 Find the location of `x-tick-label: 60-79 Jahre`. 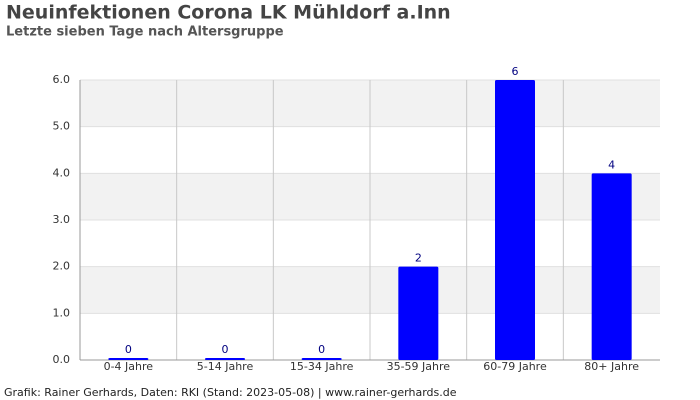

x-tick-label: 60-79 Jahre is located at coordinates (515, 366).